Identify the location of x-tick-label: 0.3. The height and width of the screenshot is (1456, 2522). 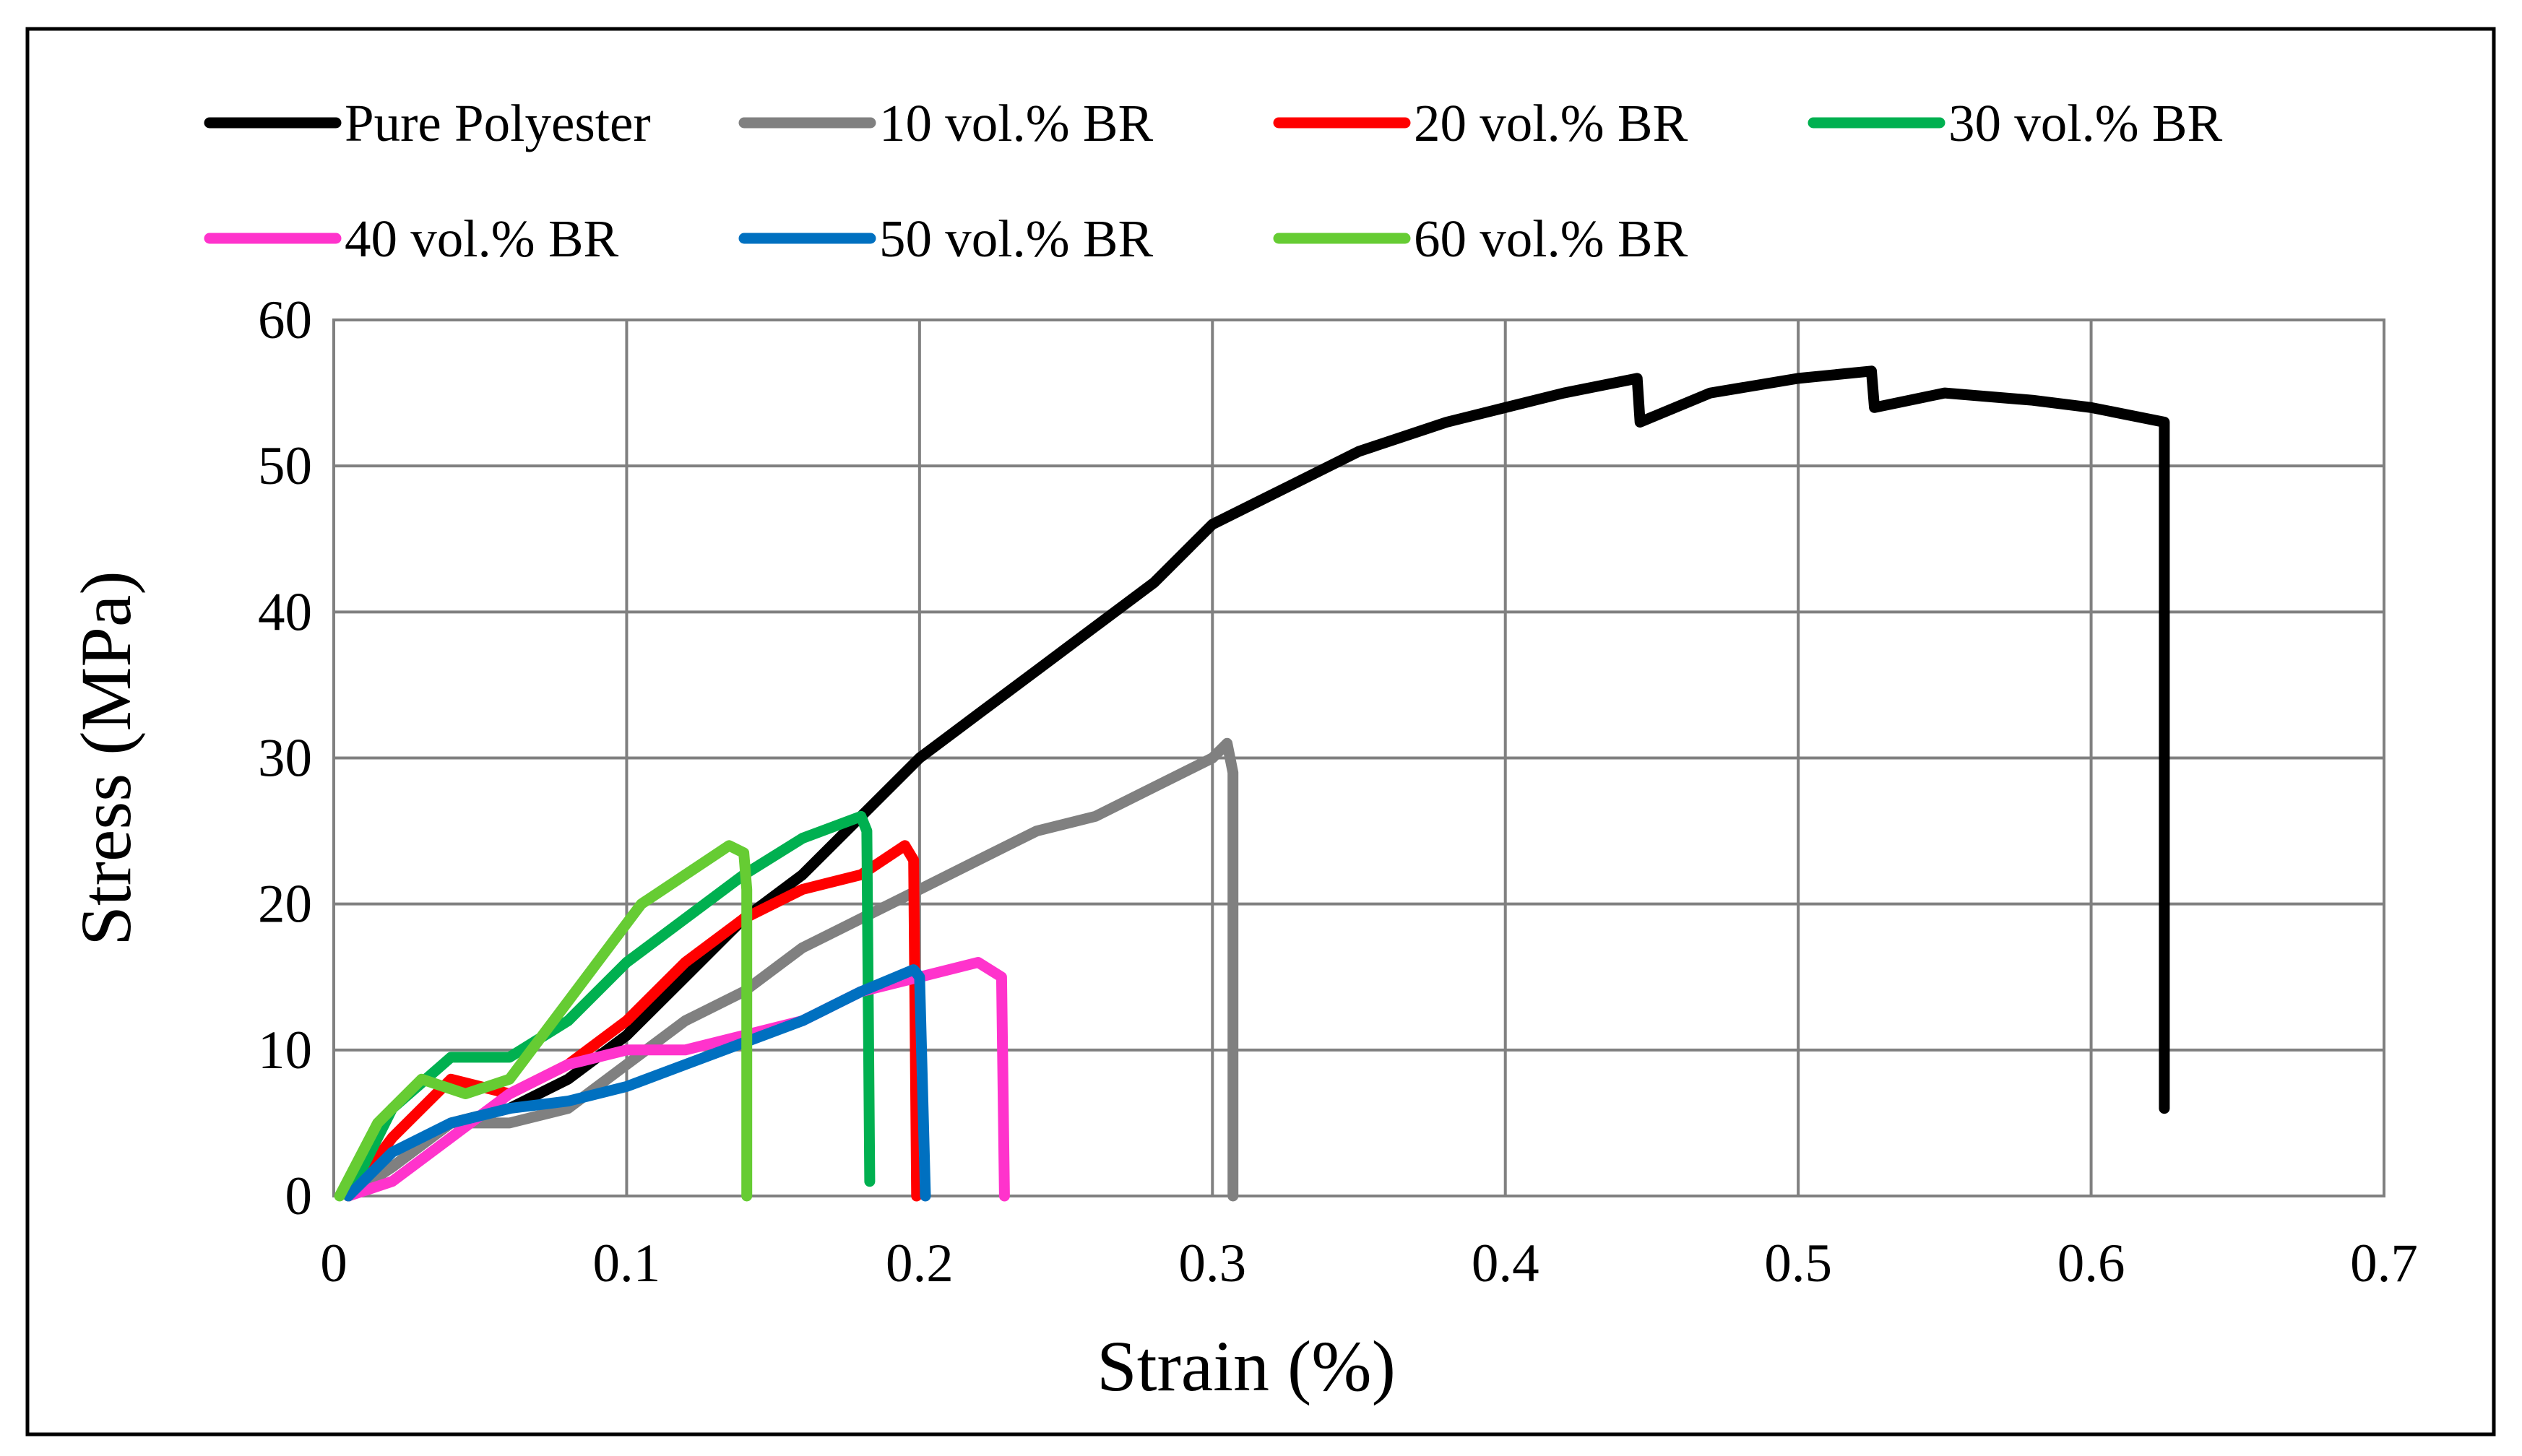
(1212, 1264).